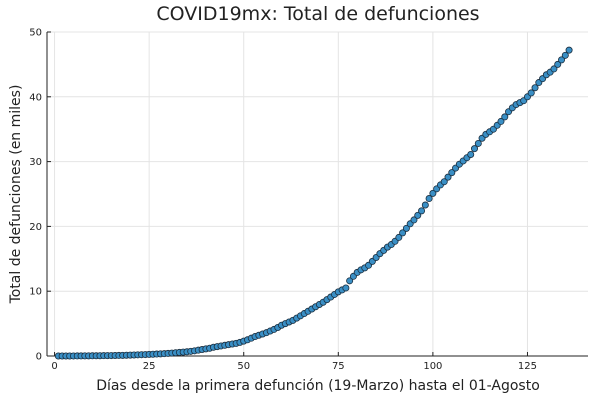  I want to click on y-tick-label: 50, so click(35, 33).